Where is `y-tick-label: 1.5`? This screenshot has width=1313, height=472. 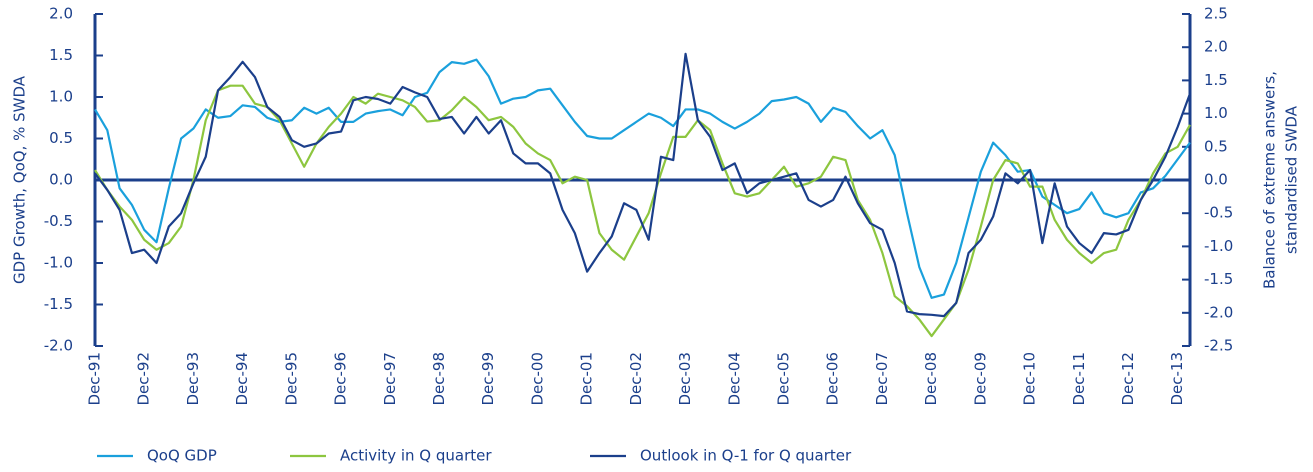
y-tick-label: 1.5 is located at coordinates (61, 55).